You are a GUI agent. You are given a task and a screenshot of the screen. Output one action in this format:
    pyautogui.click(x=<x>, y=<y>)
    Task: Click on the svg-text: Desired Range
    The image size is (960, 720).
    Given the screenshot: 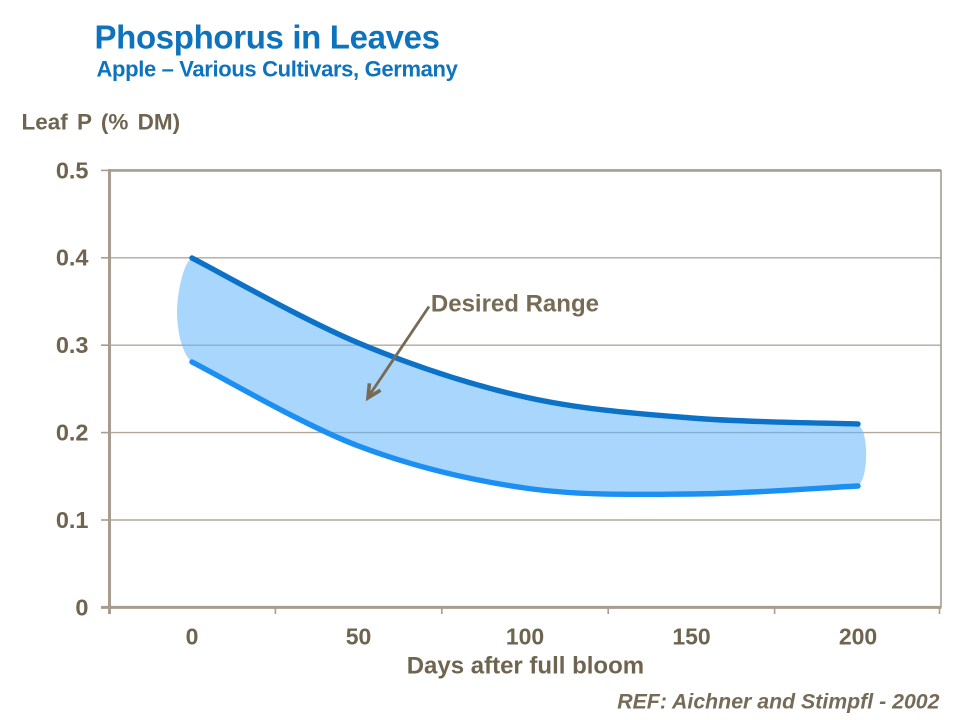 What is the action you would take?
    pyautogui.click(x=515, y=304)
    